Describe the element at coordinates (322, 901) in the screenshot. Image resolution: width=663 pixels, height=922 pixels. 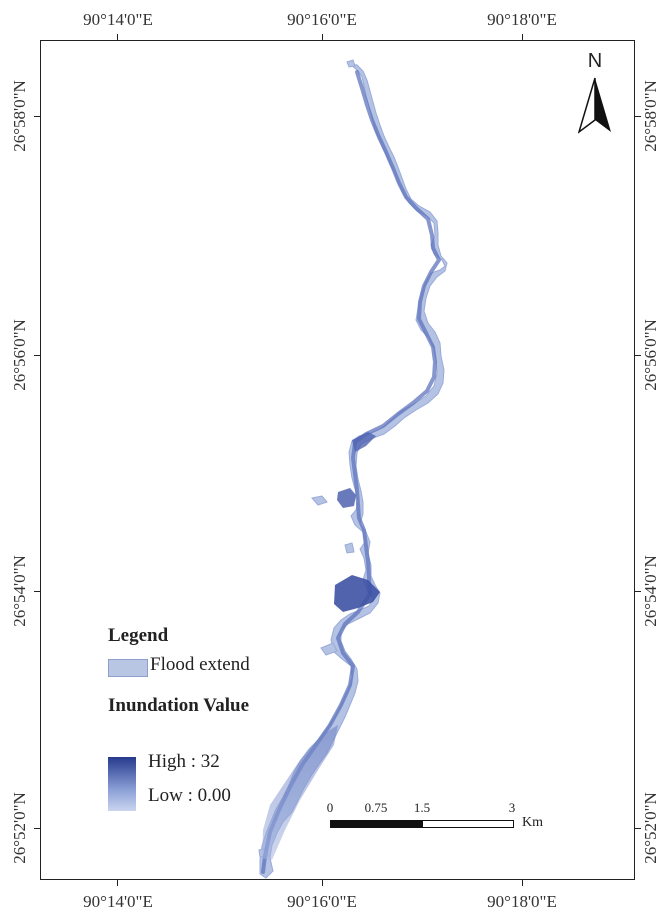
I see `coord-bottom-2: 90°16'0"E` at that location.